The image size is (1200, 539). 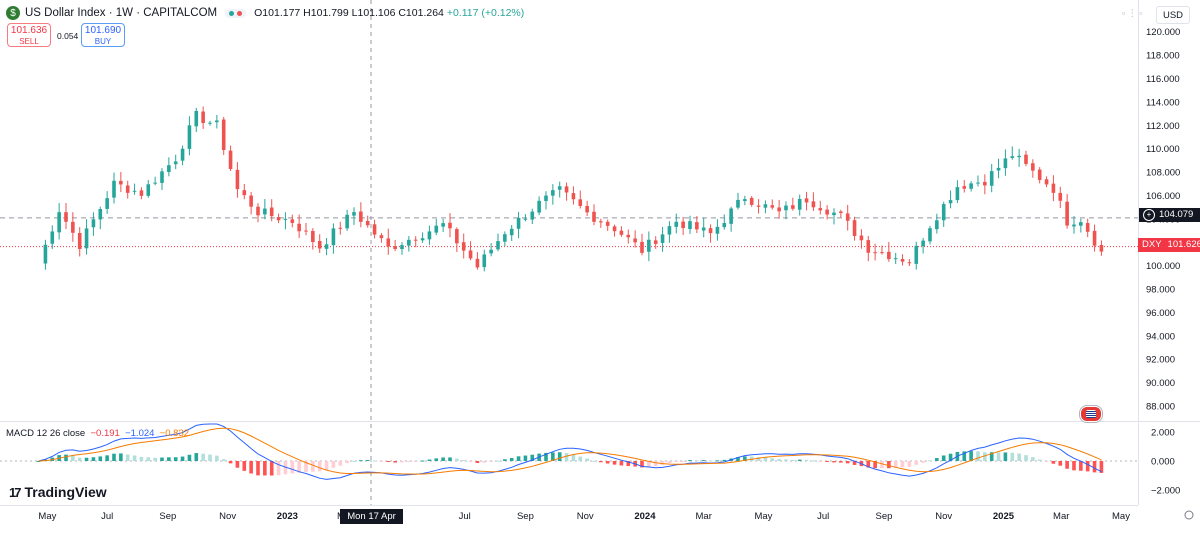 I want to click on spread-value: 0.054, so click(x=68, y=36).